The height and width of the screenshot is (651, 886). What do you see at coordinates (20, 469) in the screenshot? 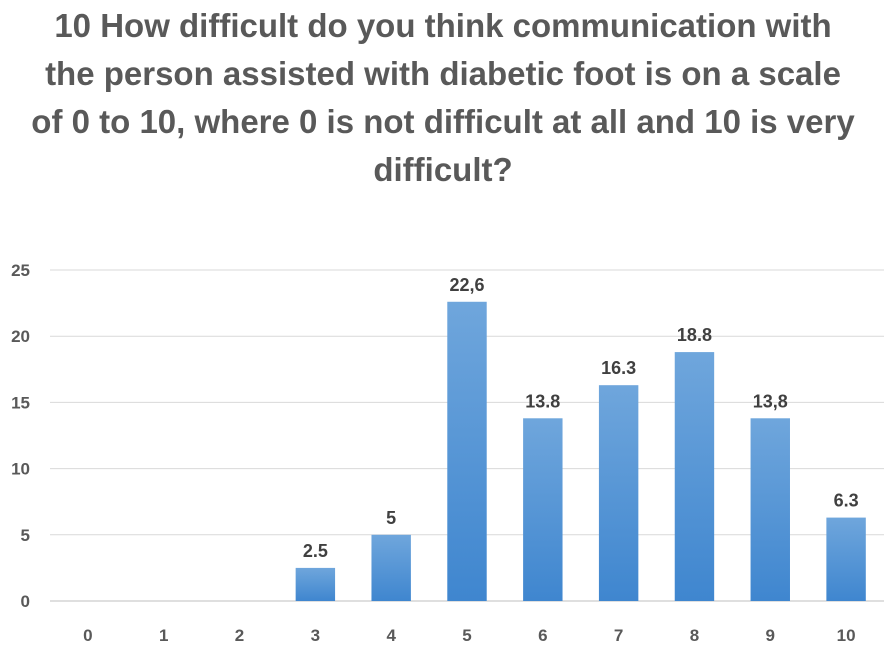
I see `y-tick-label: 10` at bounding box center [20, 469].